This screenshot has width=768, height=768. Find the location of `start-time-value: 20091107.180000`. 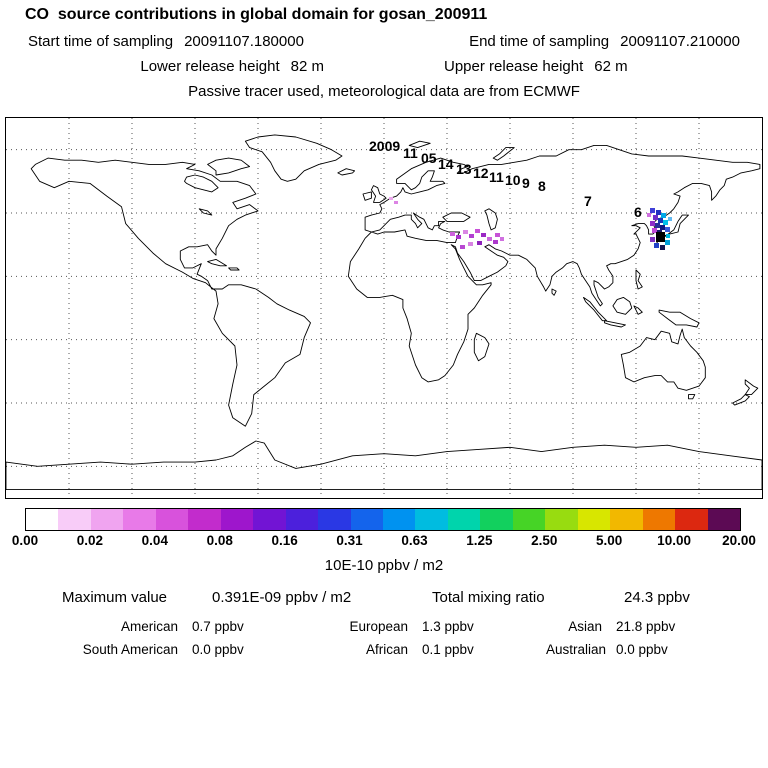

start-time-value: 20091107.180000 is located at coordinates (244, 41).